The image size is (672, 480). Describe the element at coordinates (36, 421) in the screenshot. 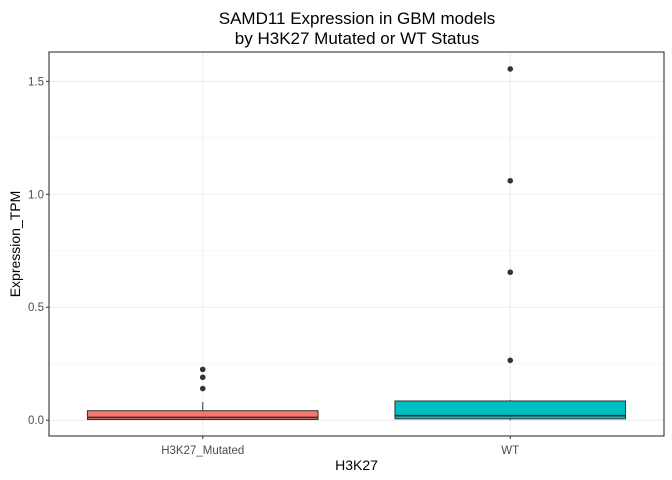

I see `y-tick-label: 0.0` at that location.